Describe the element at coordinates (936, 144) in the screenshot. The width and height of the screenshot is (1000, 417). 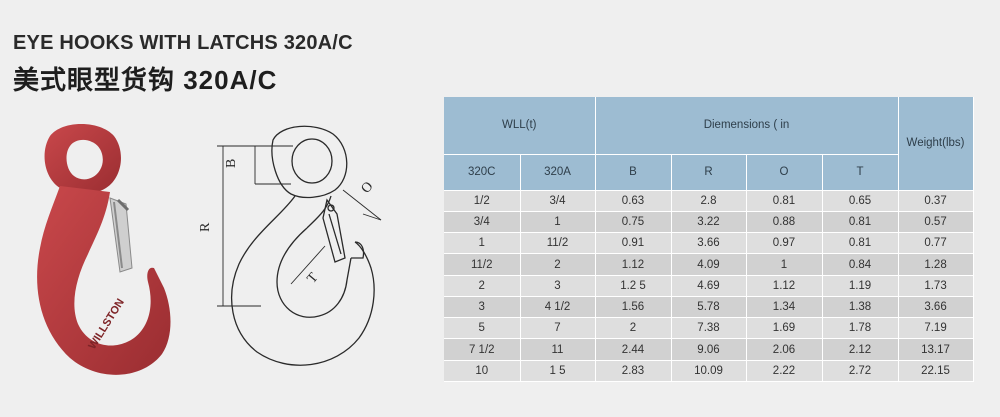
I see `header-weight: Weight(lbs)` at that location.